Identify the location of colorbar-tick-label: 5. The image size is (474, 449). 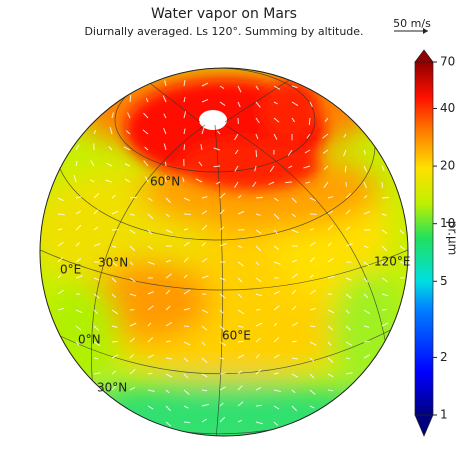
(444, 281).